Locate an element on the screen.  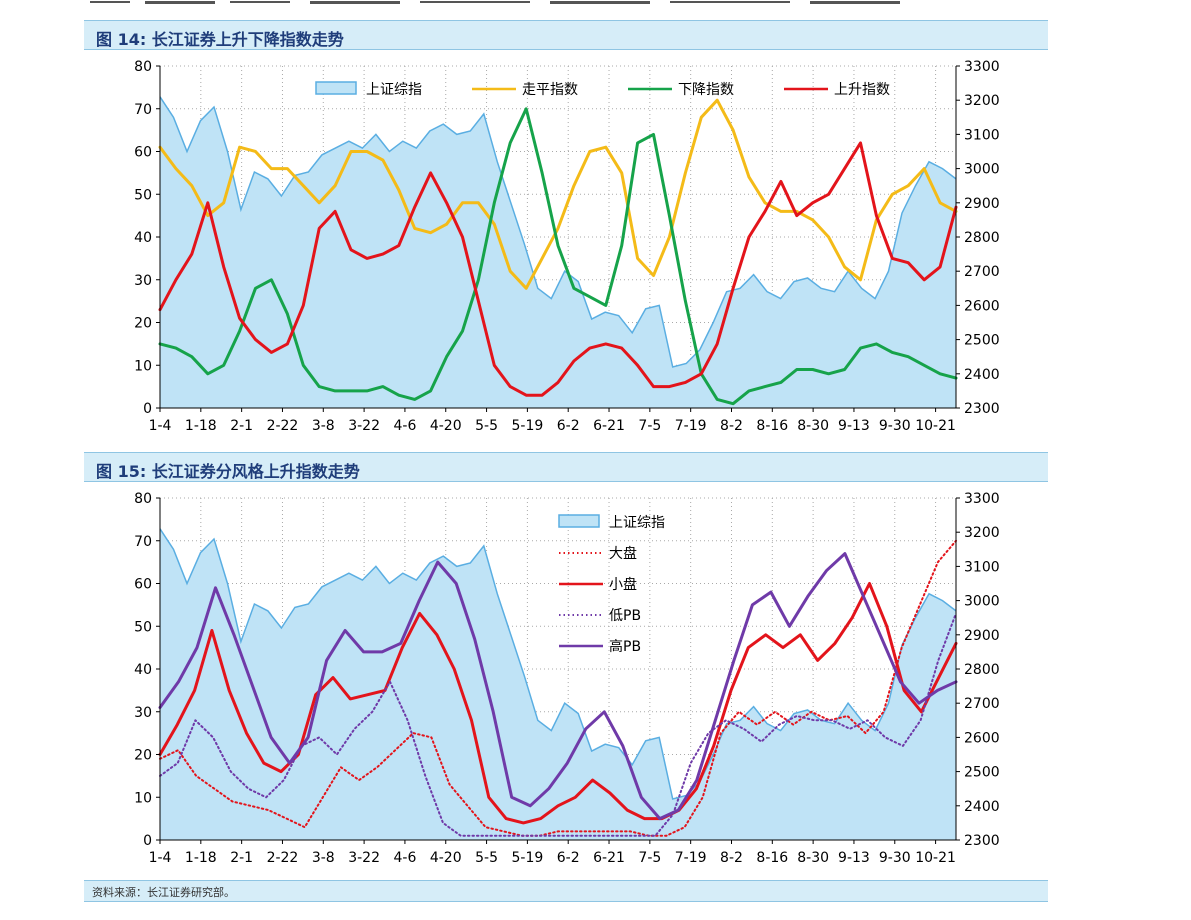
series-line is located at coordinates (558, 194).